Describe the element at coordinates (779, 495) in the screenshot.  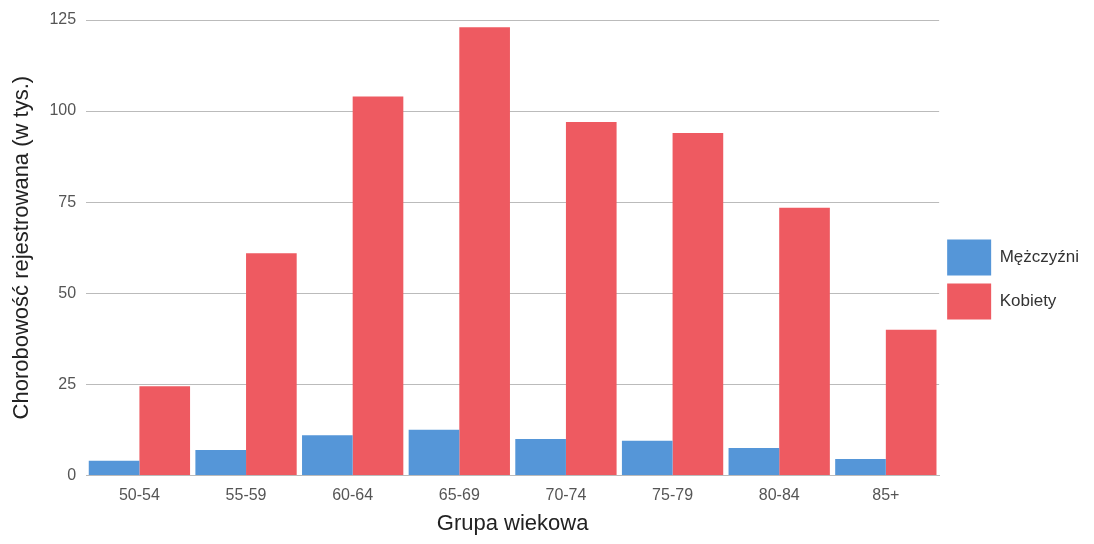
I see `x-tick-label: 80-84` at that location.